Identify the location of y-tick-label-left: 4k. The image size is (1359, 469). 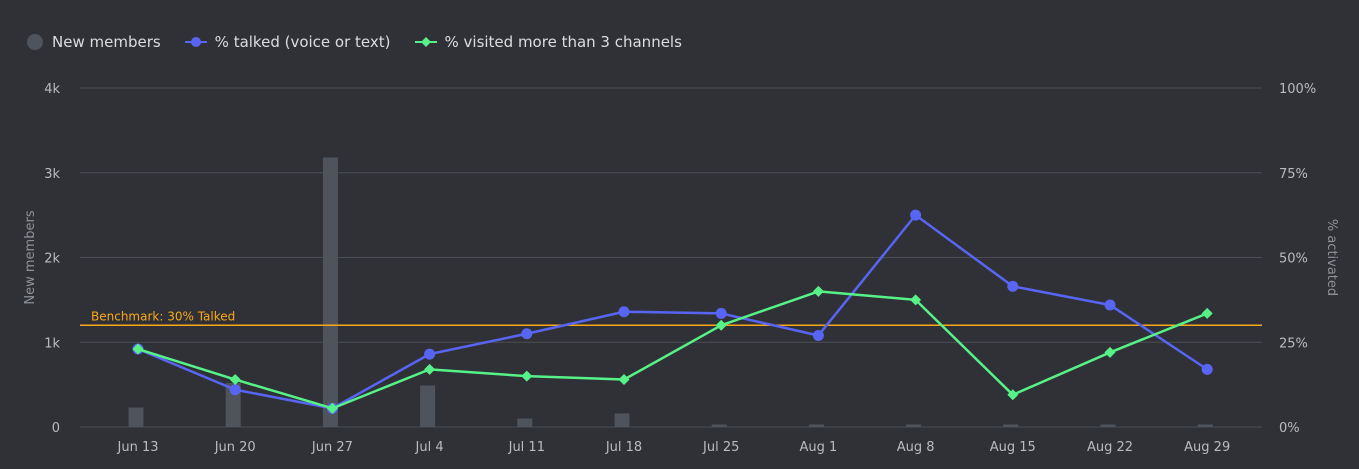
(52, 89).